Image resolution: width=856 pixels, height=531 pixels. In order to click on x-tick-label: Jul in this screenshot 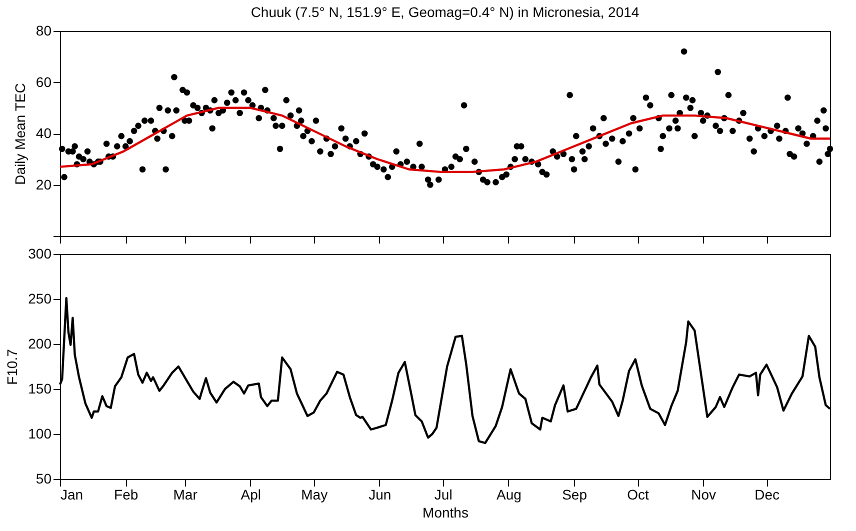, I will do `click(443, 494)`.